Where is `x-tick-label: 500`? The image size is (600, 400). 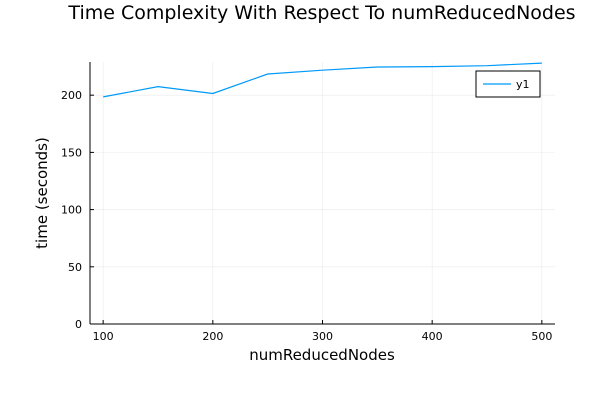
x-tick-label: 500 is located at coordinates (541, 336).